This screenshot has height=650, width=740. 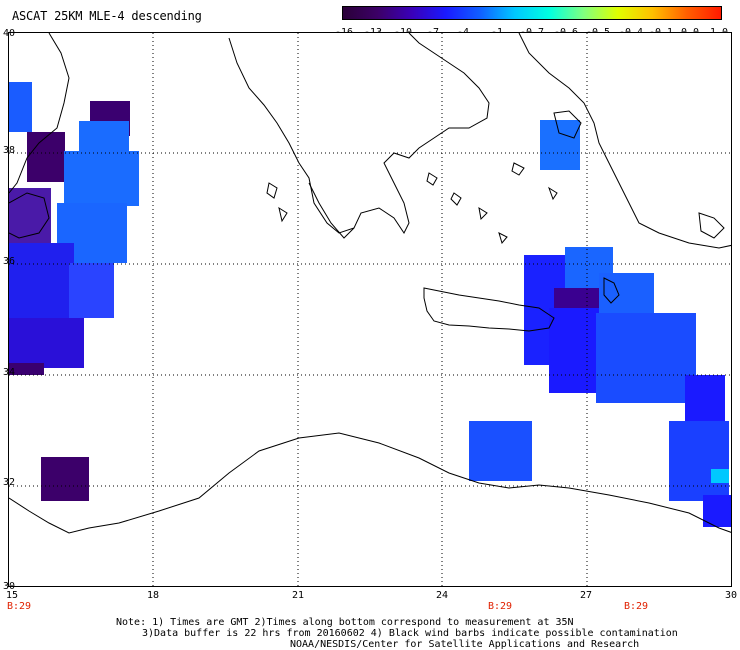 I want to click on lat-label: 40, so click(x=9, y=33).